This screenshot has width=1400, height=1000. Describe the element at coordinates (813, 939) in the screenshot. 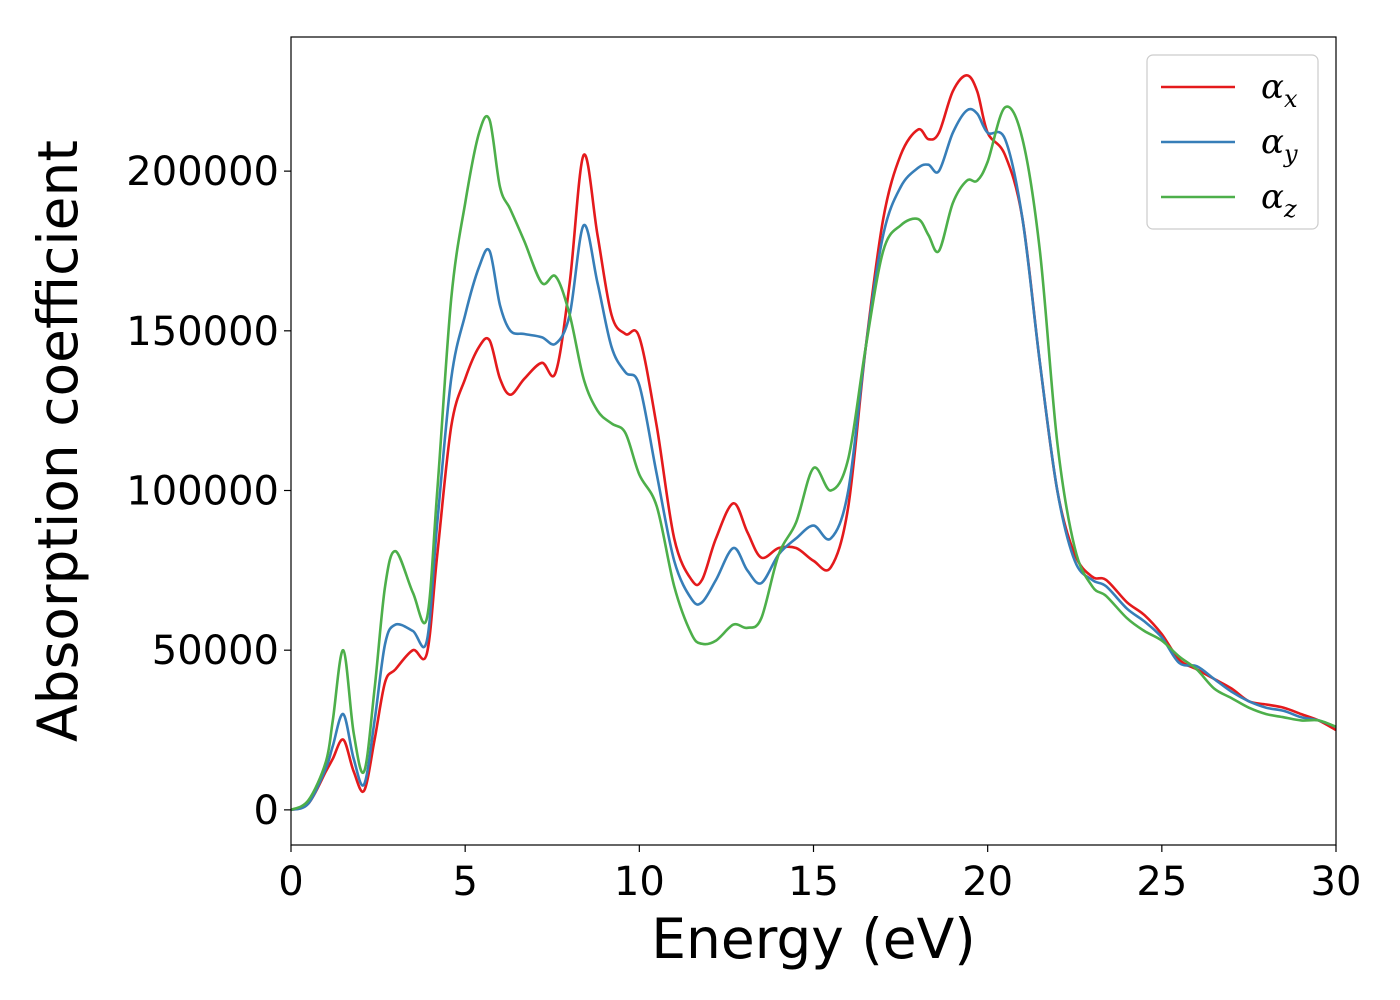

I see `x-axis-title: Energy (eV)` at that location.